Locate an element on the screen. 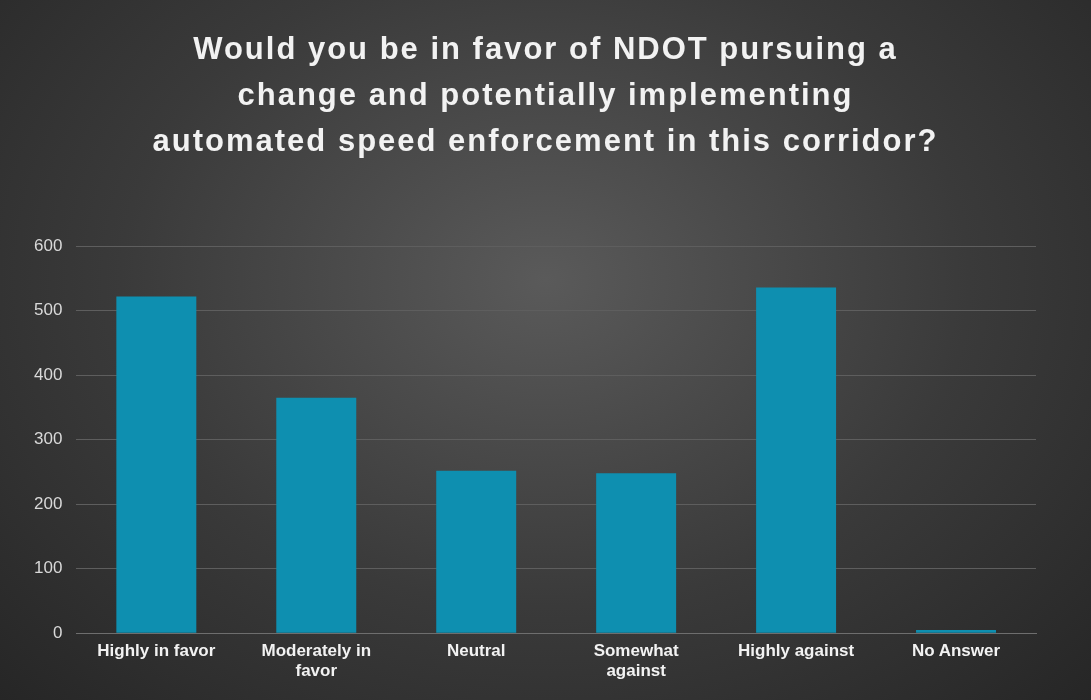 This screenshot has width=1091, height=700. y-tick-label: 300 is located at coordinates (48, 439).